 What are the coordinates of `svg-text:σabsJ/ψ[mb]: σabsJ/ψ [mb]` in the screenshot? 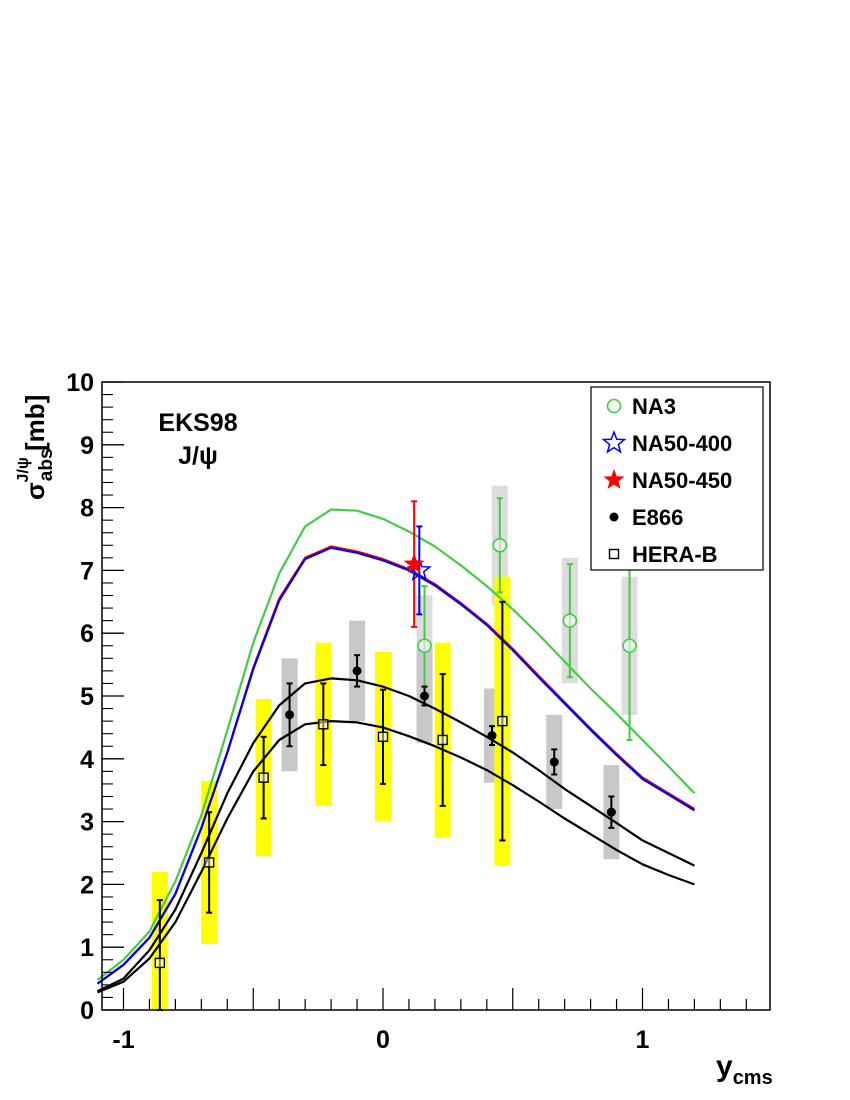 It's located at (36, 447).